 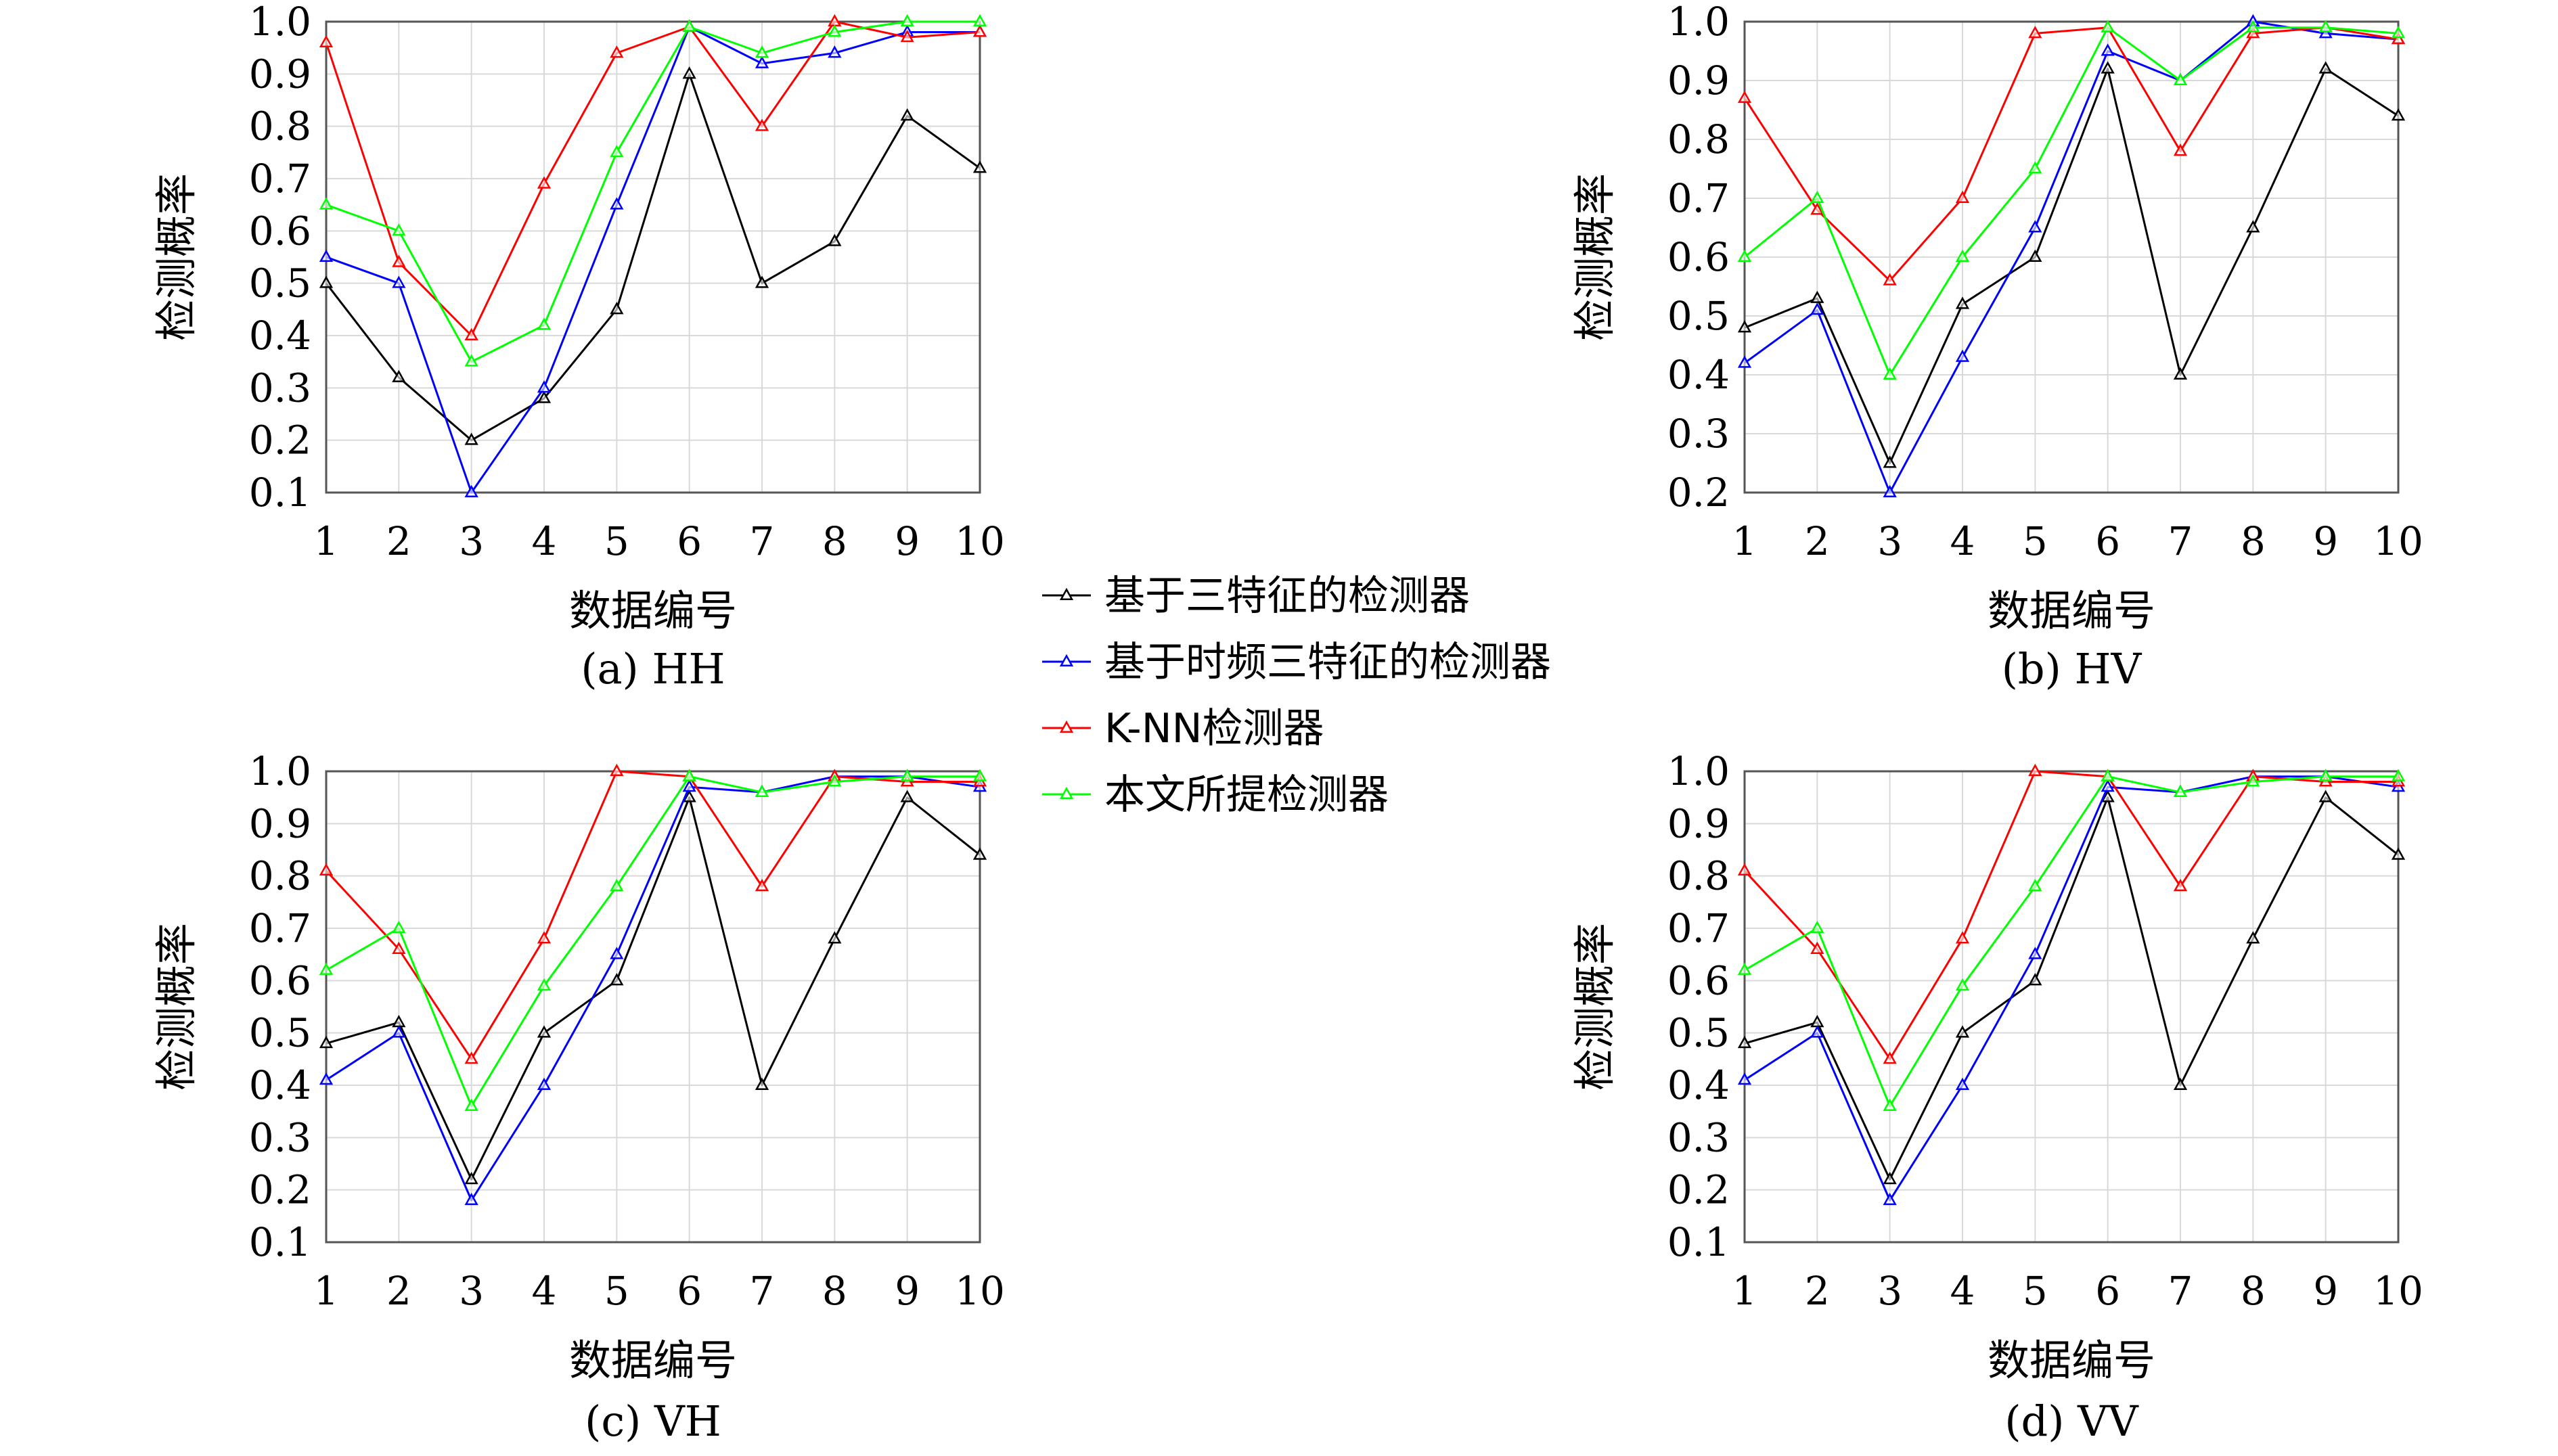 What do you see at coordinates (1287, 596) in the screenshot?
I see `legend-label: 基于三特征的检测器` at bounding box center [1287, 596].